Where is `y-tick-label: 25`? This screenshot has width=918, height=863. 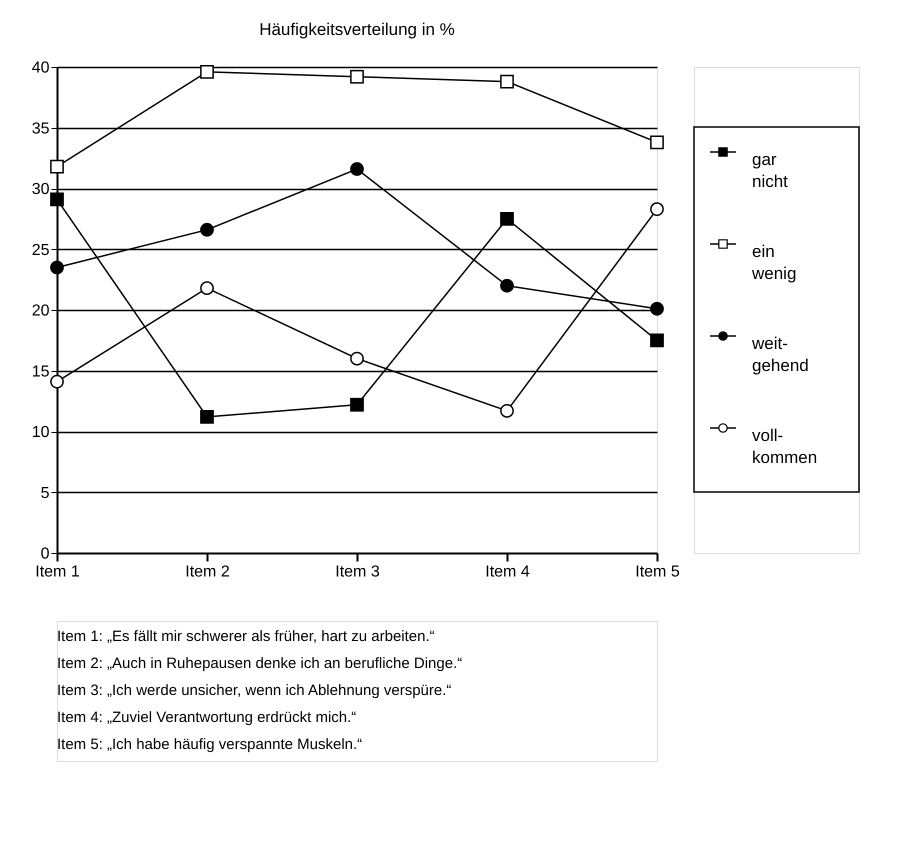
y-tick-label: 25 is located at coordinates (41, 250).